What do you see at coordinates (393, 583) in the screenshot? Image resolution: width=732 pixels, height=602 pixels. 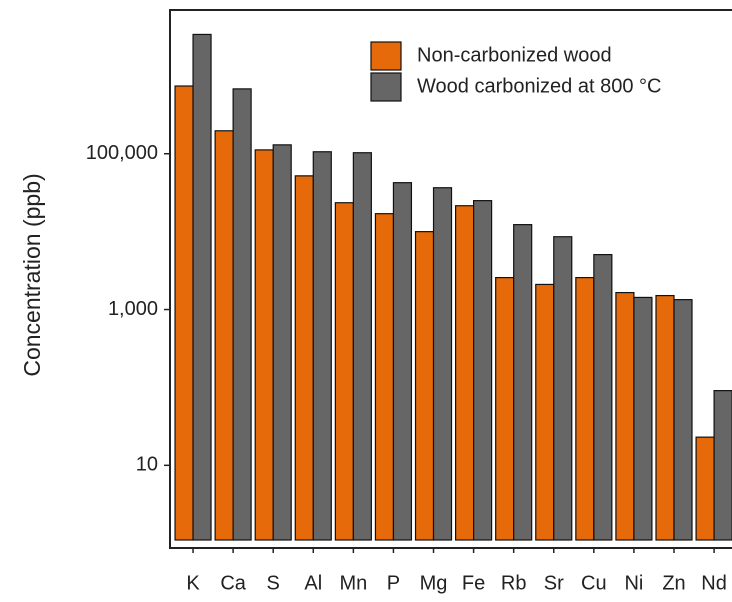 I see `x-tick-label: P` at bounding box center [393, 583].